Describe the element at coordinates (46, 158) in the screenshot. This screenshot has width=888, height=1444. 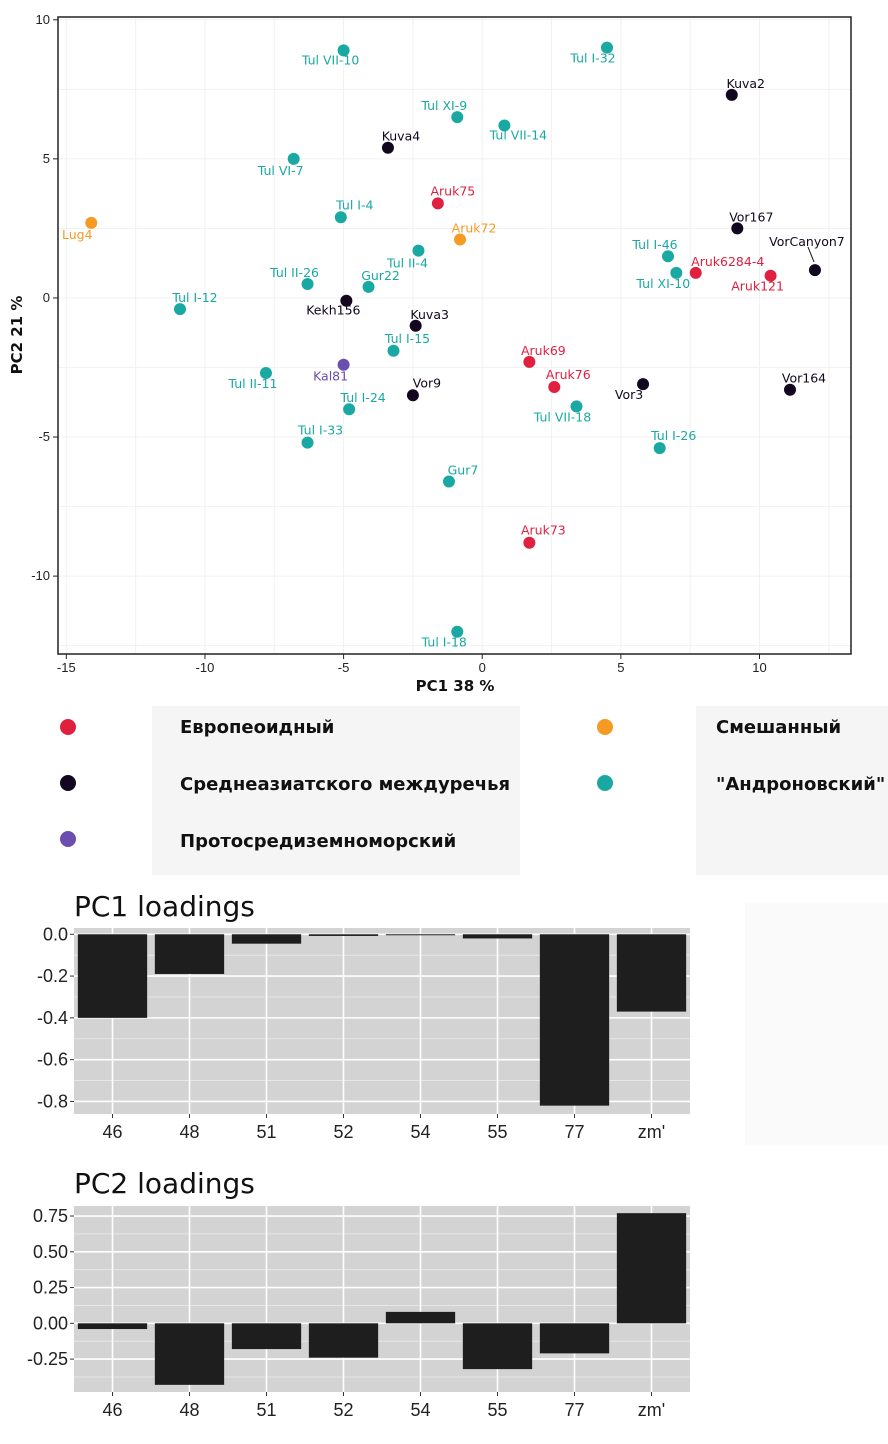
I see `y-tick-label: 5` at that location.